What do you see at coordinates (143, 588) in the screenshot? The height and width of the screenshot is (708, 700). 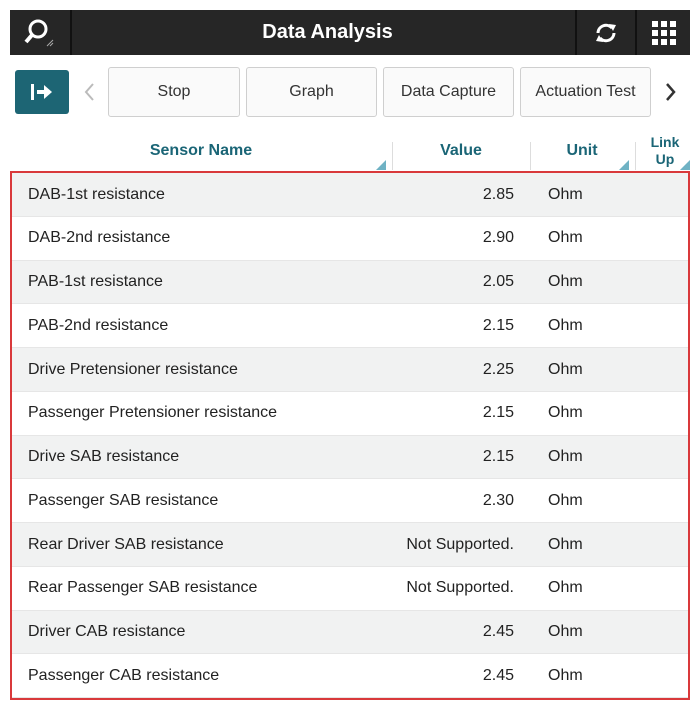 I see `sensor-name: Rear Passenger SAB resistance` at bounding box center [143, 588].